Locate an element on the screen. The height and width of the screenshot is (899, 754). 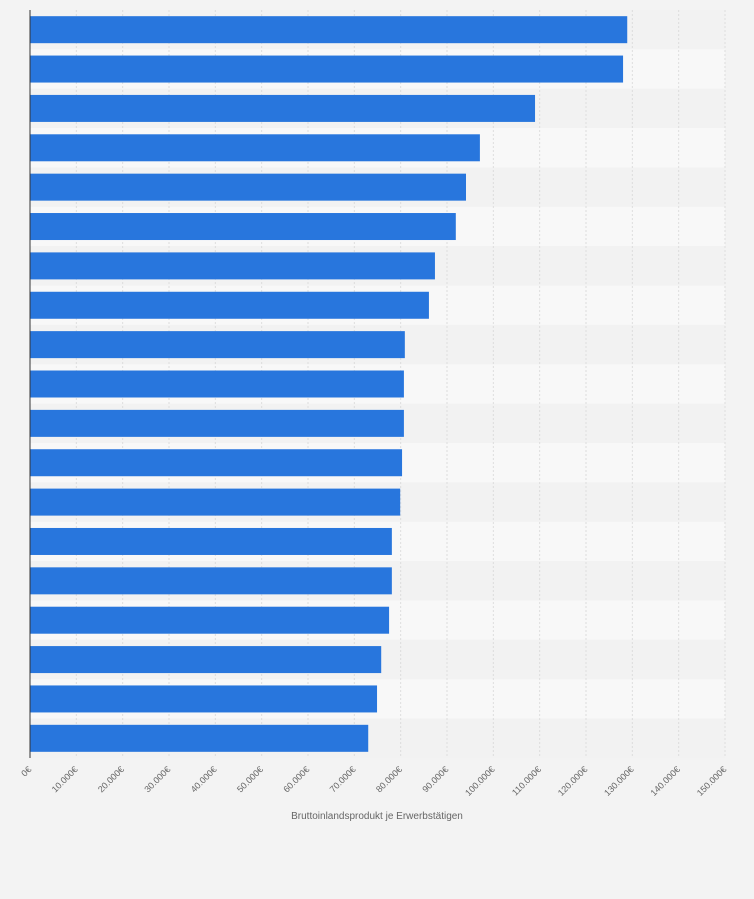
x-tick-label: 90.000€ is located at coordinates (435, 779).